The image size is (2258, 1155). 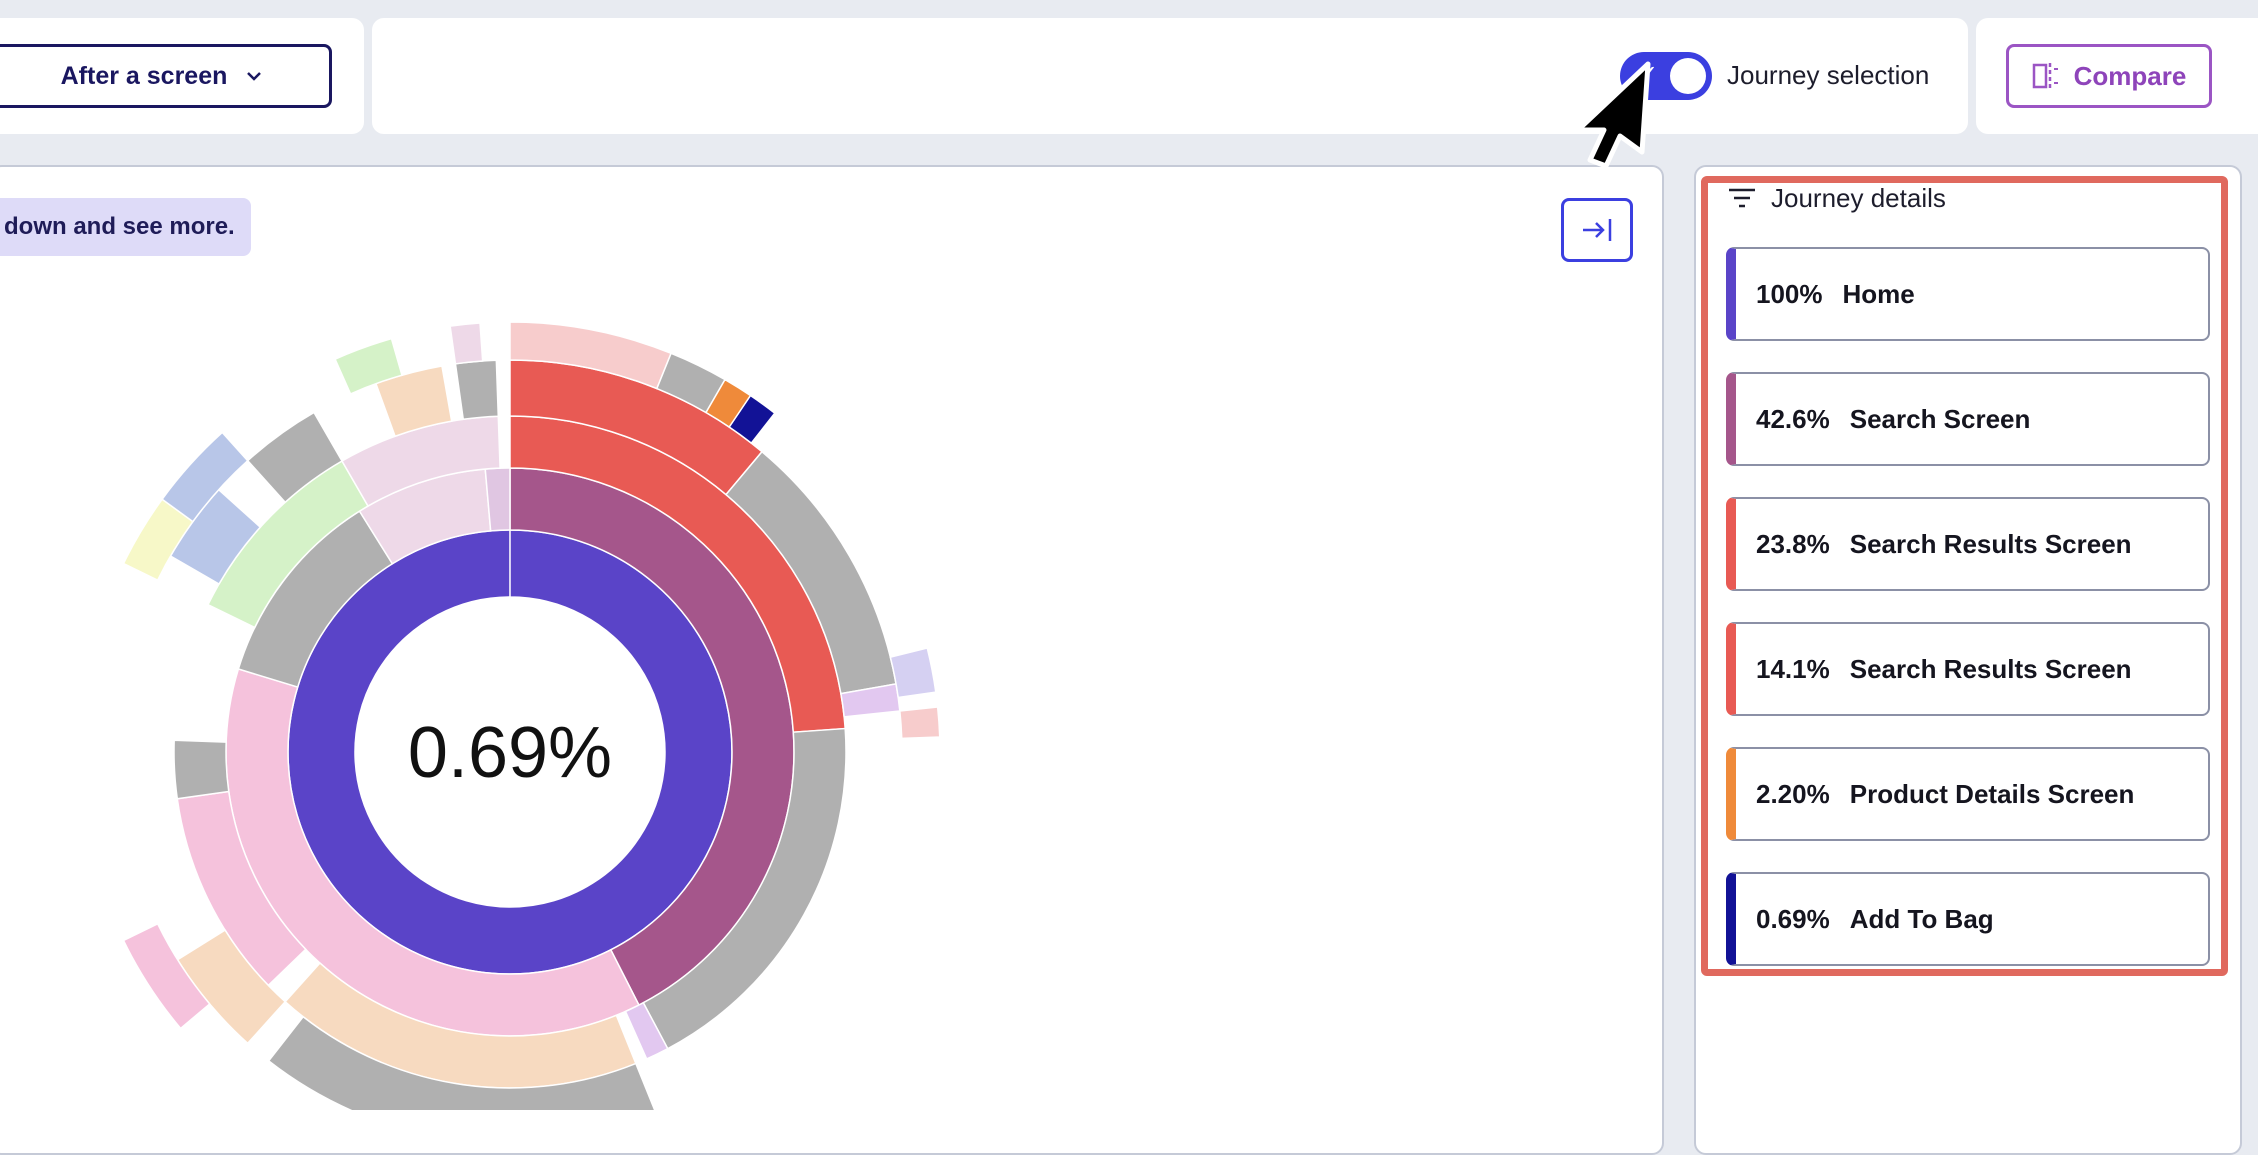 I want to click on journey-step-add-to-bag: 0.69% Add To Bag, so click(x=1968, y=919).